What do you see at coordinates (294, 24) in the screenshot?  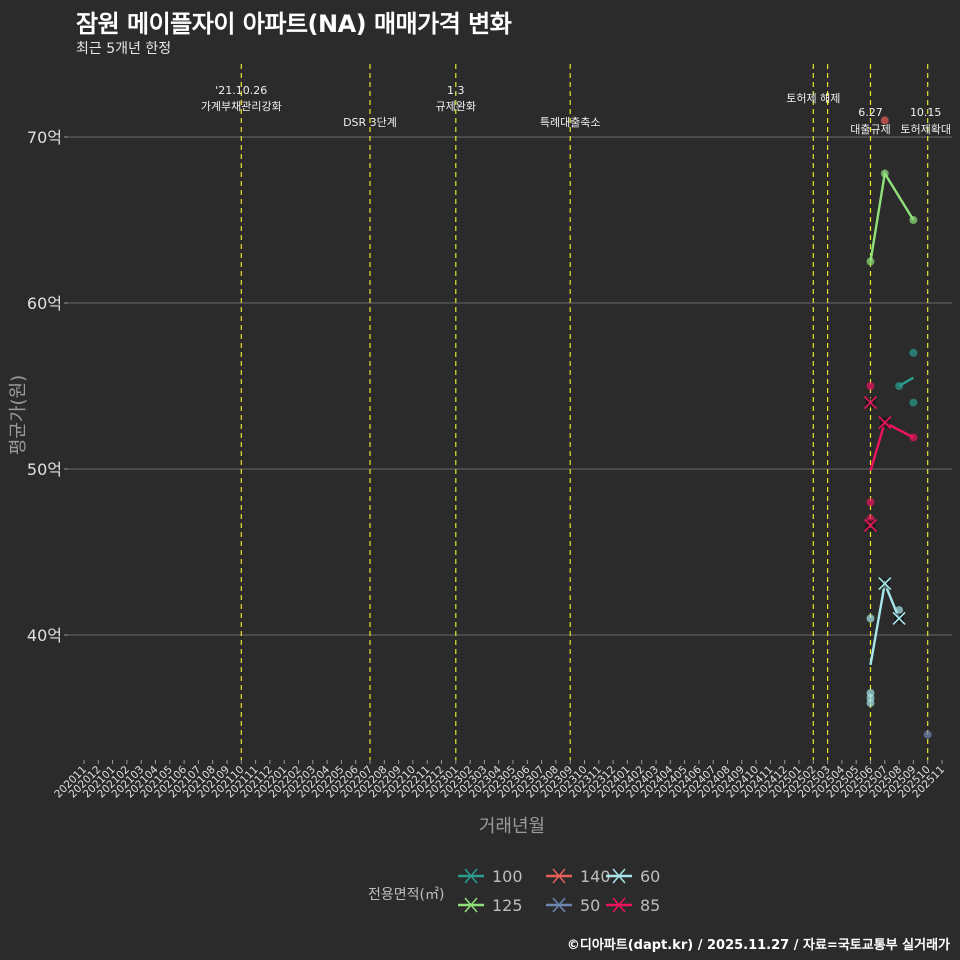 I see `chart-title: 잠원 메이플자이 아파트(NA) 매매가격 변화` at bounding box center [294, 24].